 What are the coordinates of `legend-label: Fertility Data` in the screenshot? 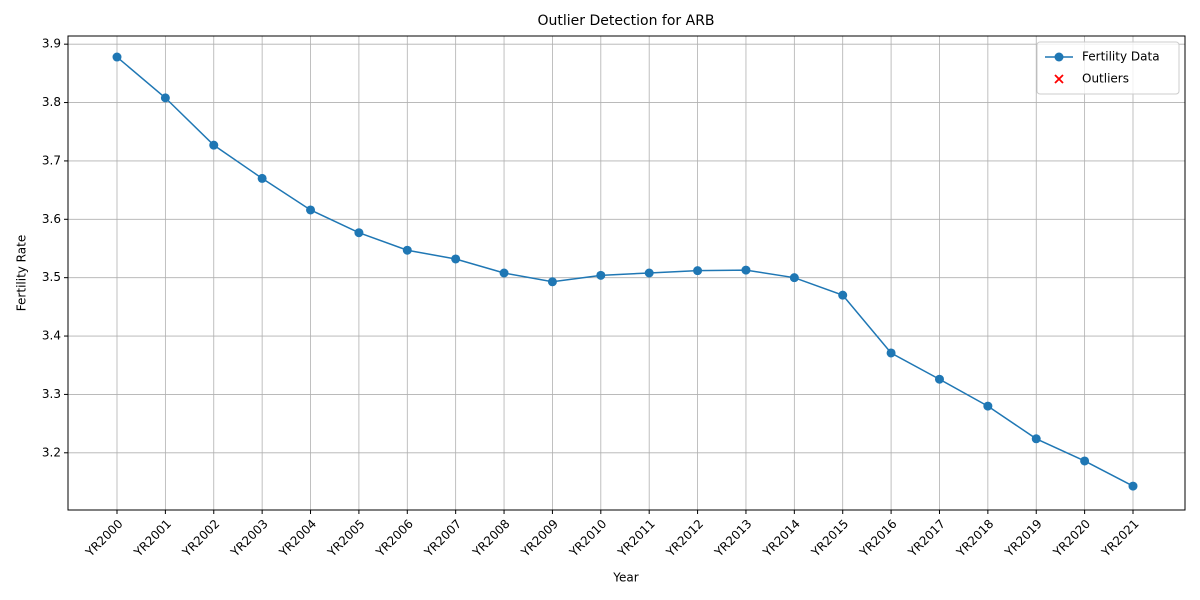 It's located at (1121, 57).